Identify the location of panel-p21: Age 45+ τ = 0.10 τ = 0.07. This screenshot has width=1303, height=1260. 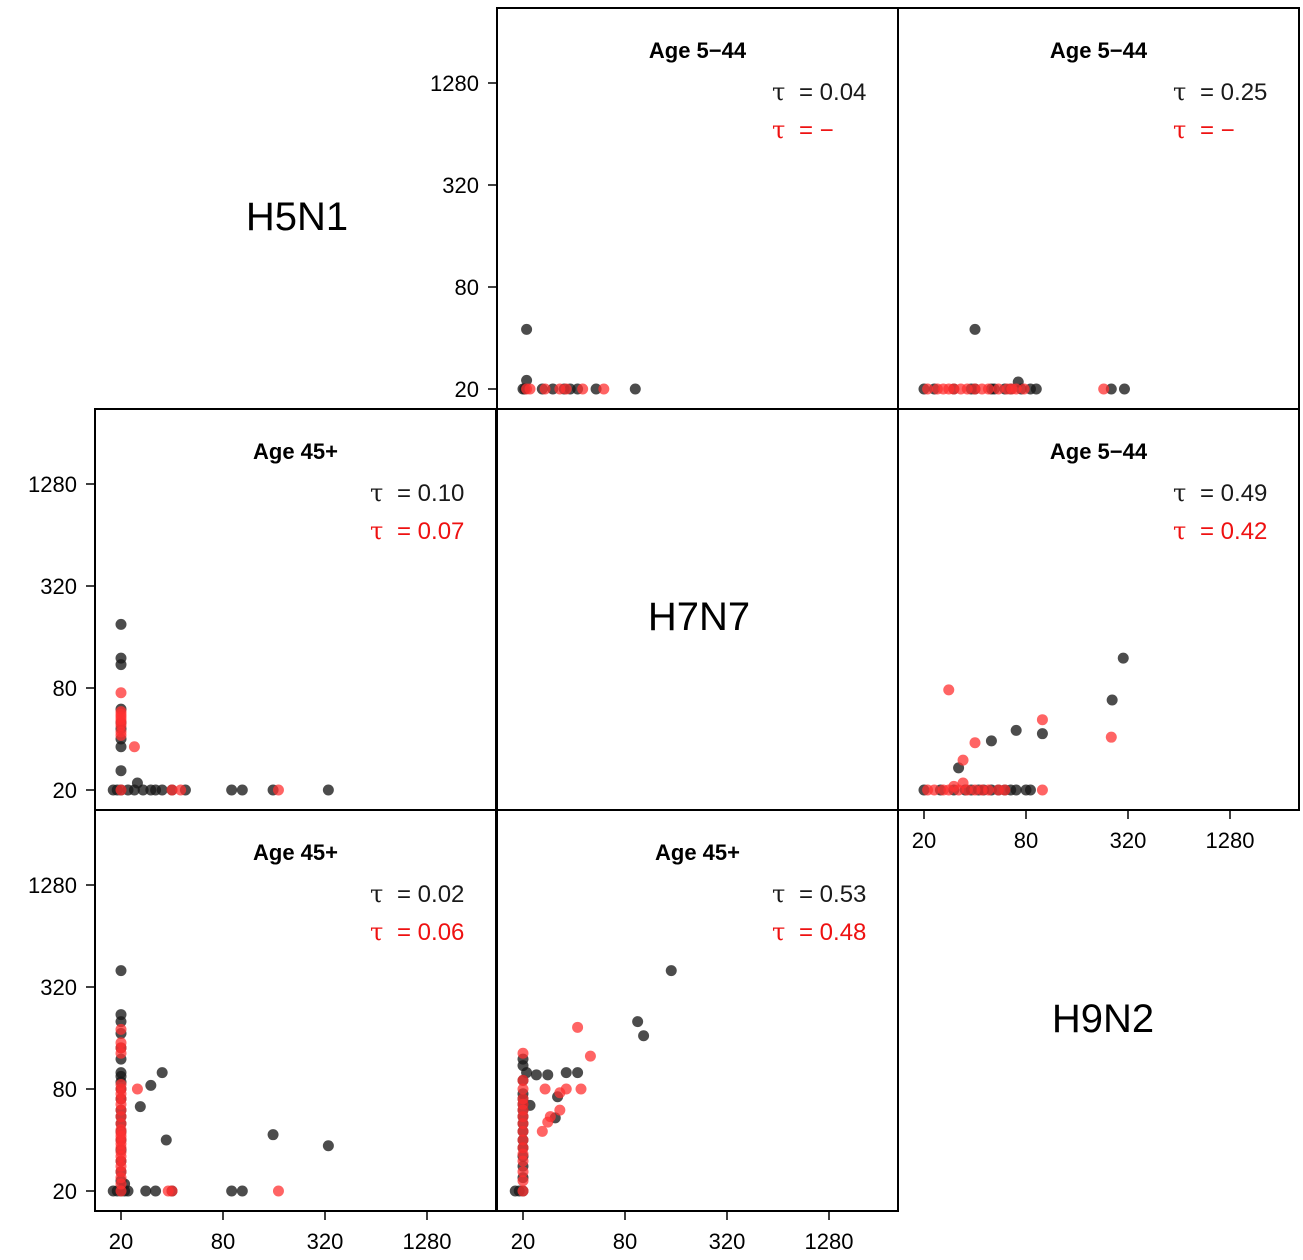
(285, 617).